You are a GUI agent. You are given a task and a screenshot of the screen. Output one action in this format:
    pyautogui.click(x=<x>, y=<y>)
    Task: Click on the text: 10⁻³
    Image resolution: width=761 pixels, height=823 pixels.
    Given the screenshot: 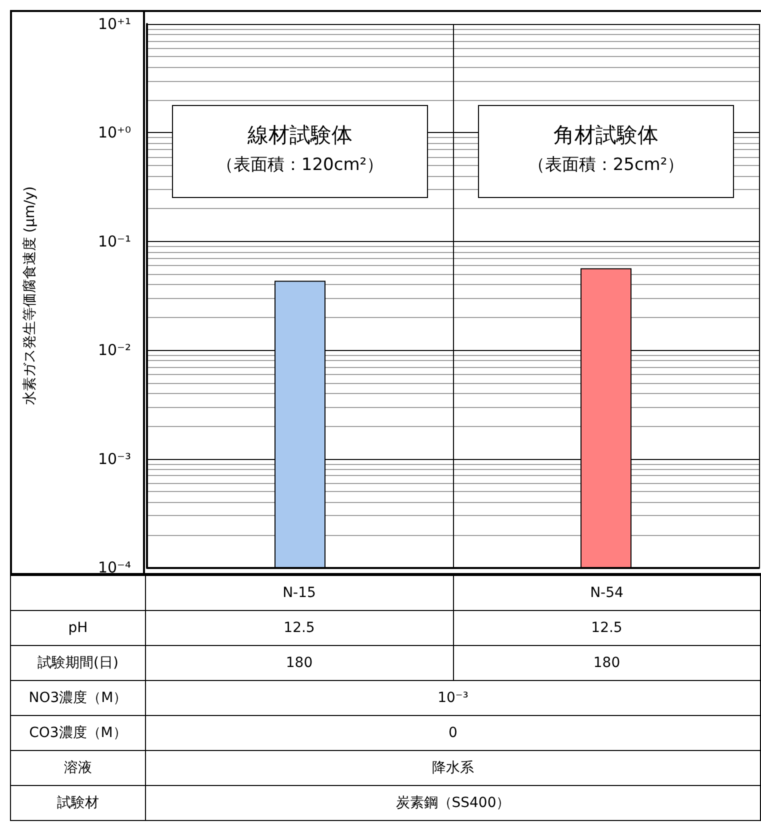 What is the action you would take?
    pyautogui.click(x=453, y=698)
    